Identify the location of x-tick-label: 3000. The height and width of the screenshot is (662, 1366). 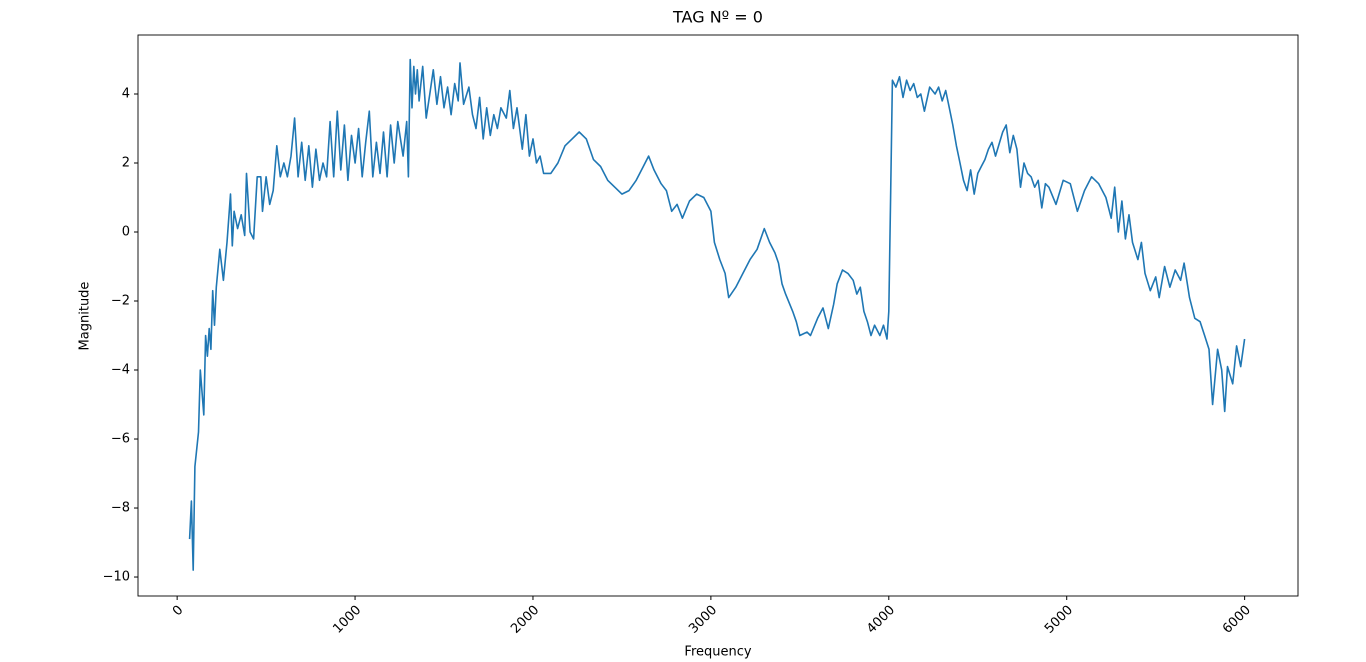
(703, 620).